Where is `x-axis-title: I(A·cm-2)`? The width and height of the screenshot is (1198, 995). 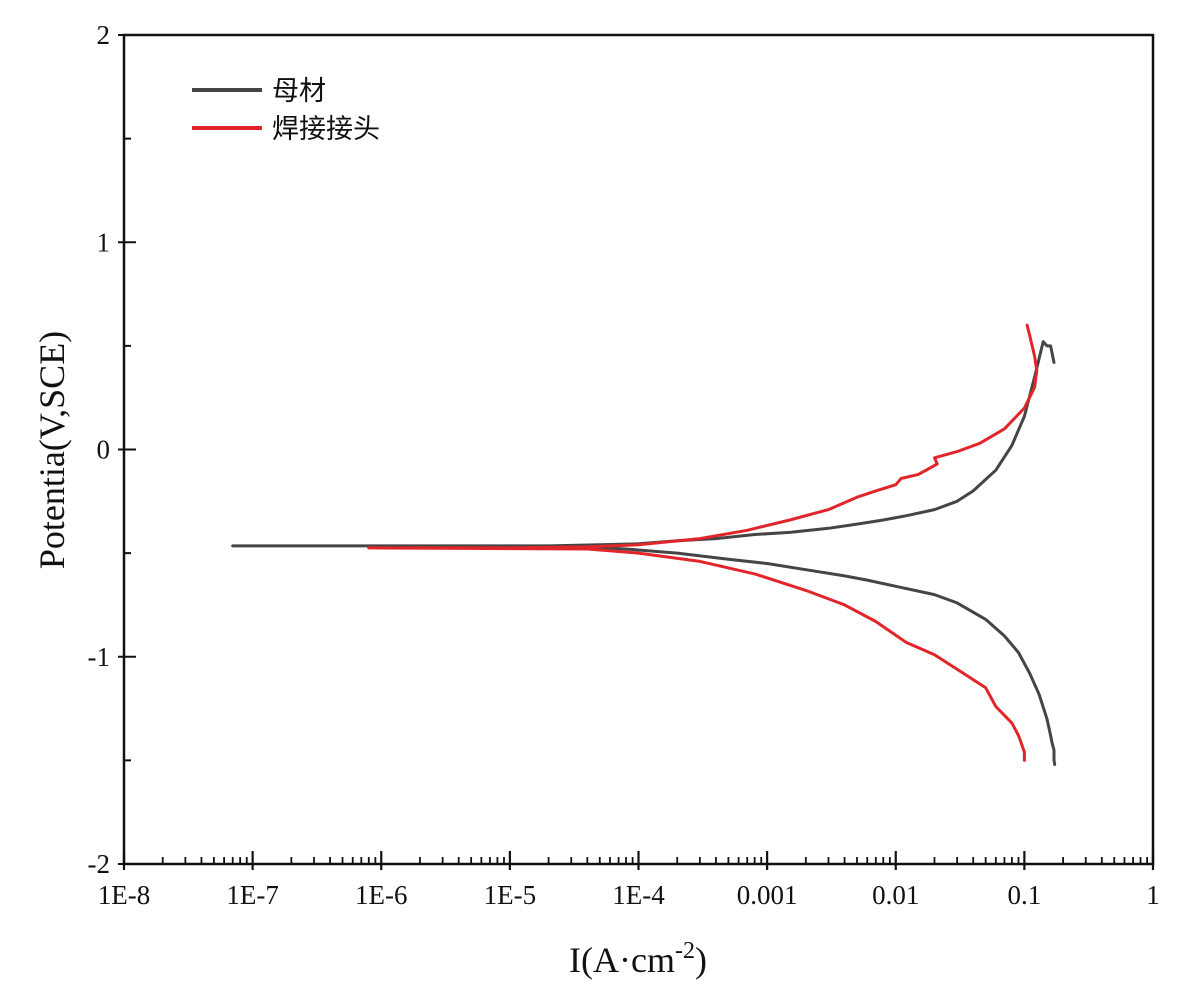
x-axis-title: I(A·cm-2) is located at coordinates (638, 959).